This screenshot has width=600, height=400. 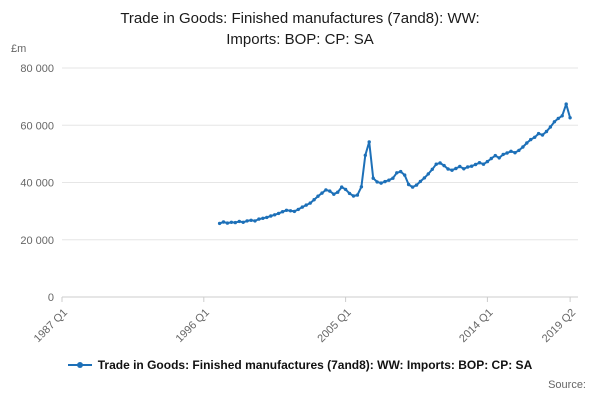 I want to click on svg-text: 1987 Q1, so click(x=51, y=326).